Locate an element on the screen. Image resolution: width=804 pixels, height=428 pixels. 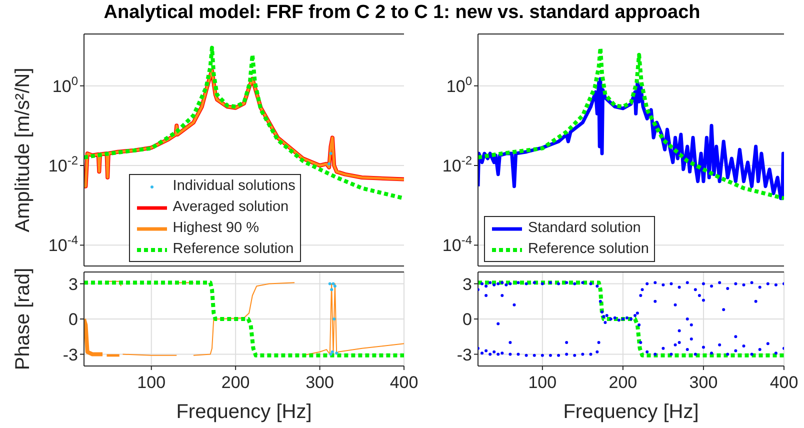
y-axis-title: Phase [rad] is located at coordinates (23, 319).